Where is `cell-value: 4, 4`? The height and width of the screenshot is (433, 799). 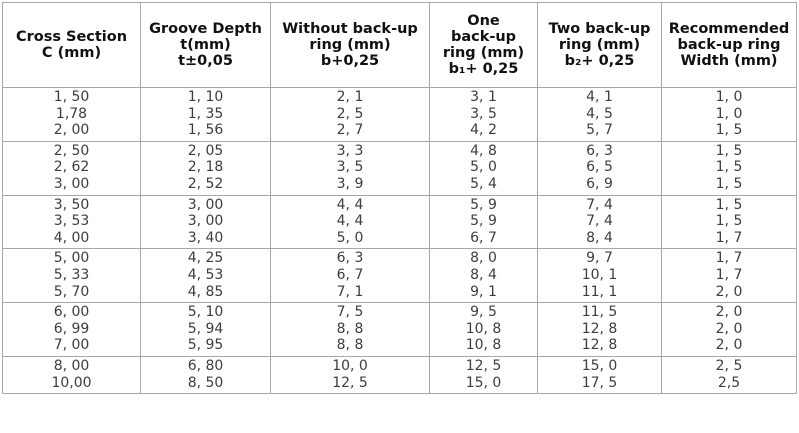 cell-value: 4, 4 is located at coordinates (350, 204).